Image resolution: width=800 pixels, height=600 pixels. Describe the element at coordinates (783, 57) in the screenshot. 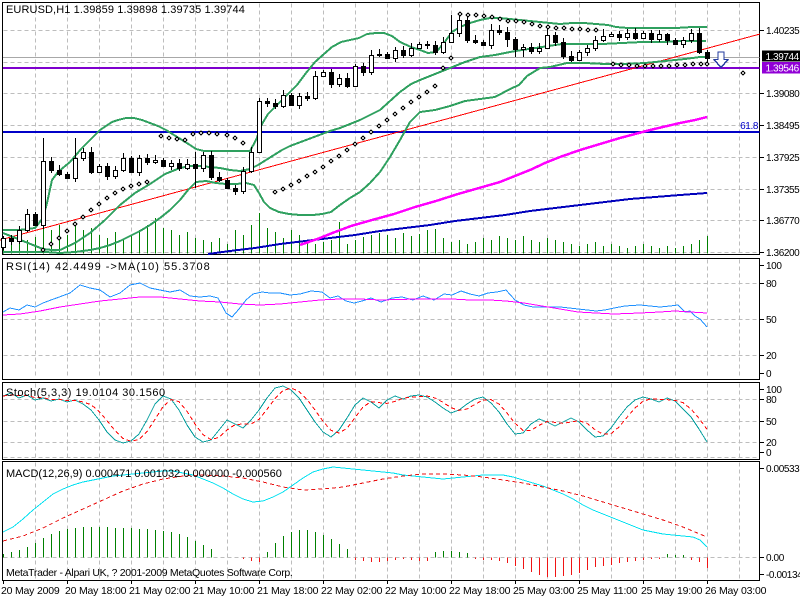

I see `svg-text: 1.39744` at that location.